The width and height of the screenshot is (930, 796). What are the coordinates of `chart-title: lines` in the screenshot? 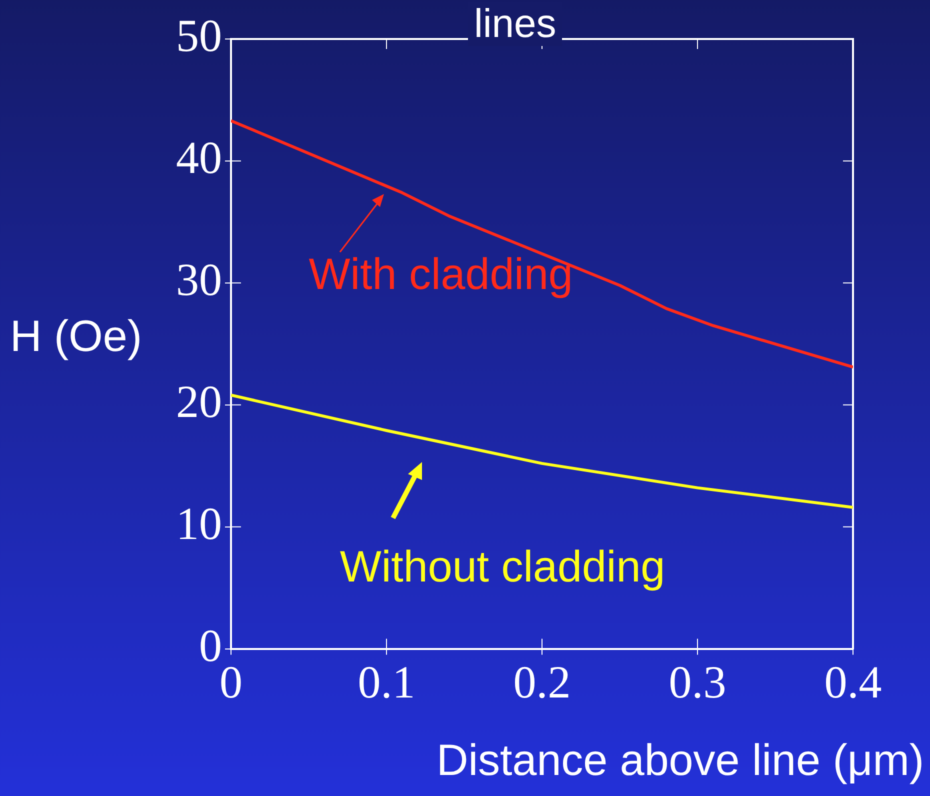 It's located at (515, 24).